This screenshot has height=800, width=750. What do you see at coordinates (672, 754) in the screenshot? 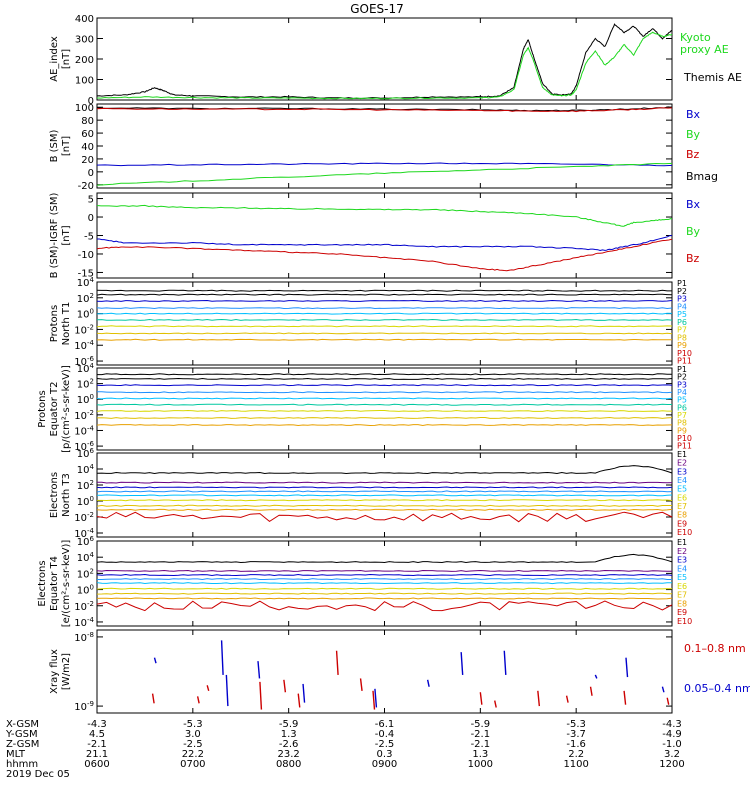
I see `x-row-value: 3.2` at bounding box center [672, 754].